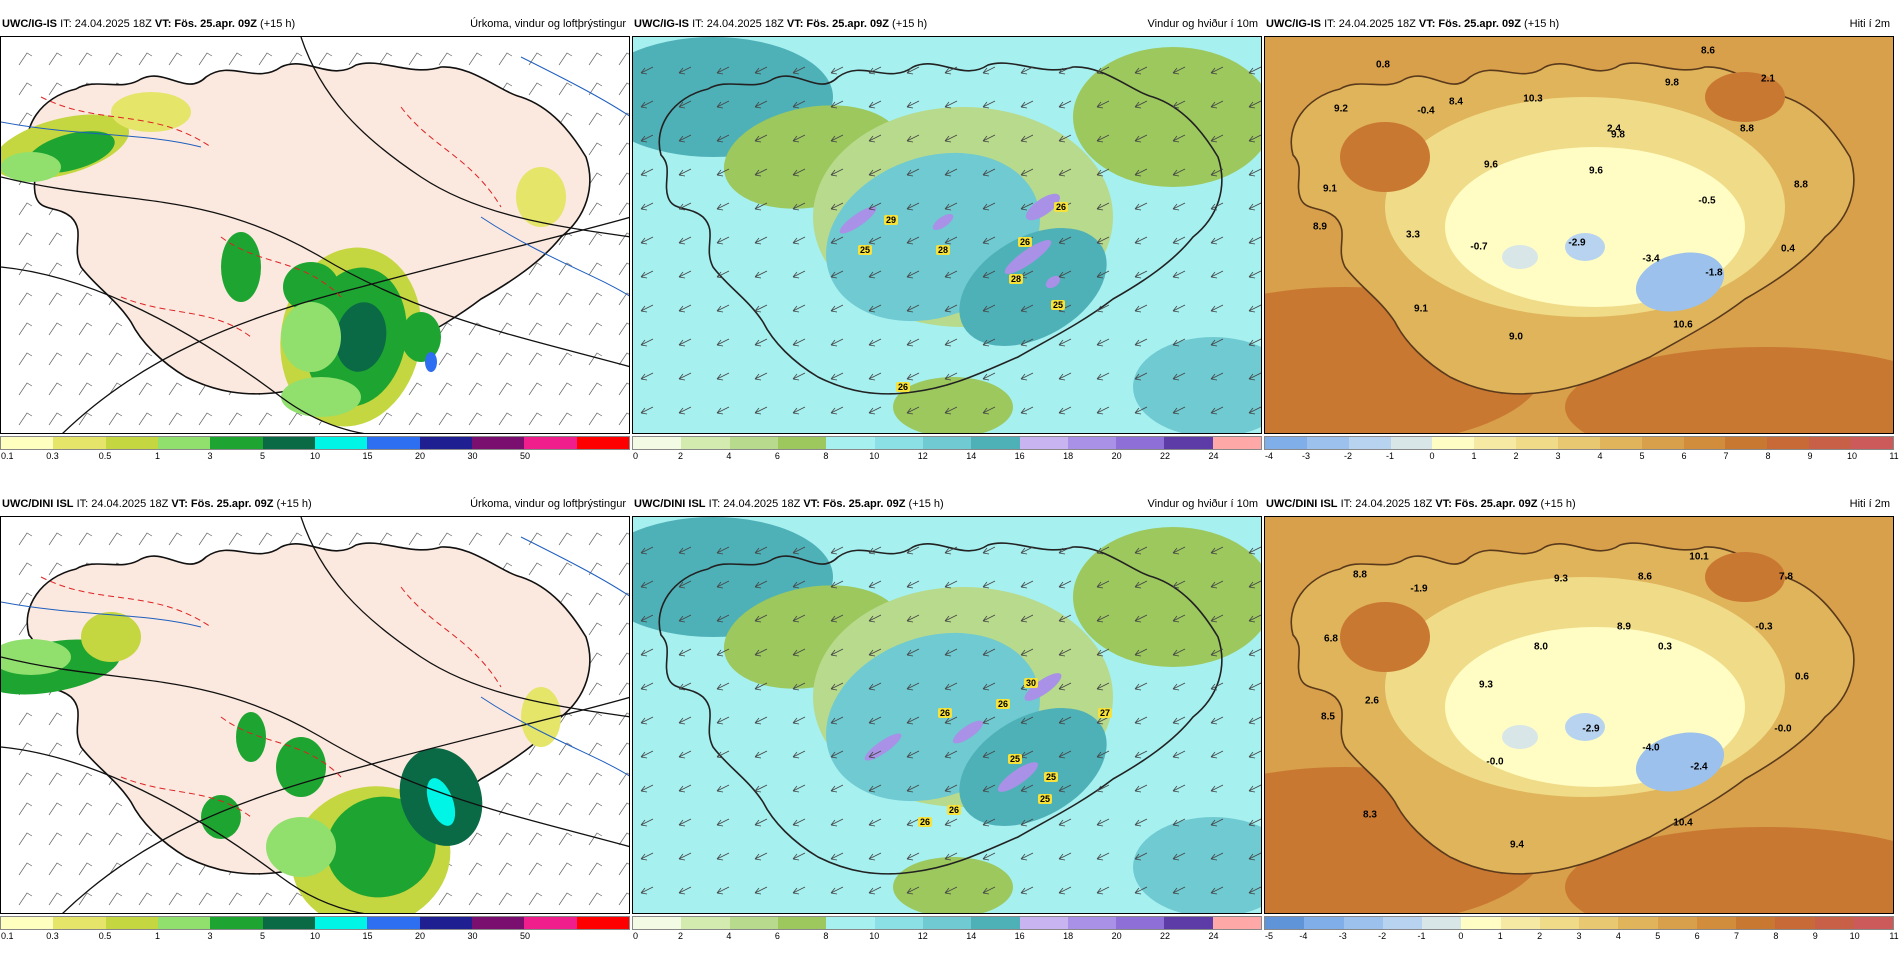 The image size is (1900, 954). I want to click on temperature-value-label: 8.4, so click(1456, 102).